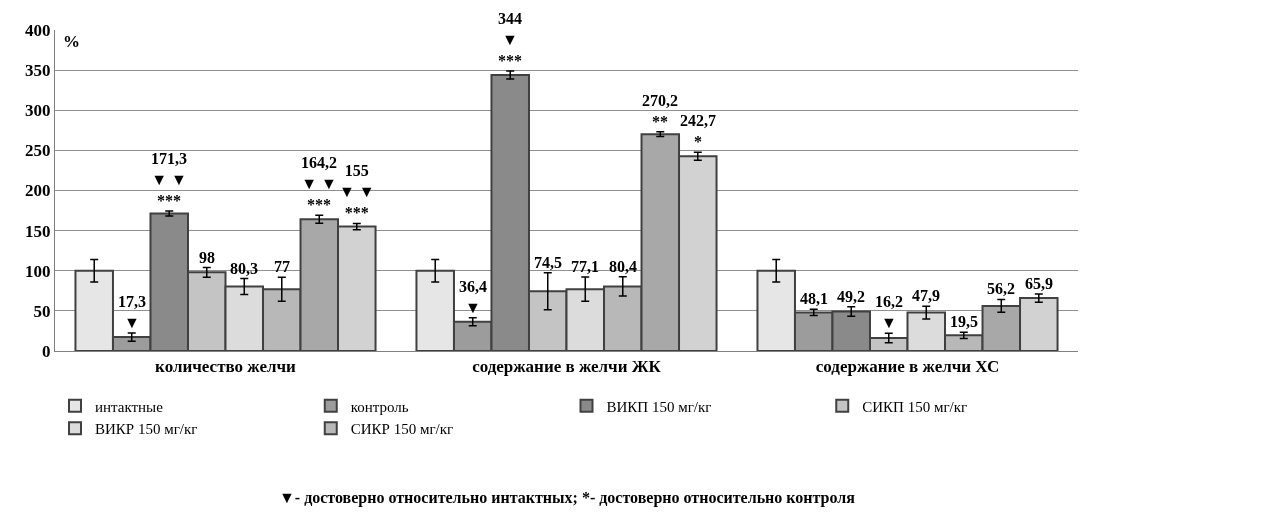  What do you see at coordinates (244, 268) in the screenshot?
I see `data-label: 80,3` at bounding box center [244, 268].